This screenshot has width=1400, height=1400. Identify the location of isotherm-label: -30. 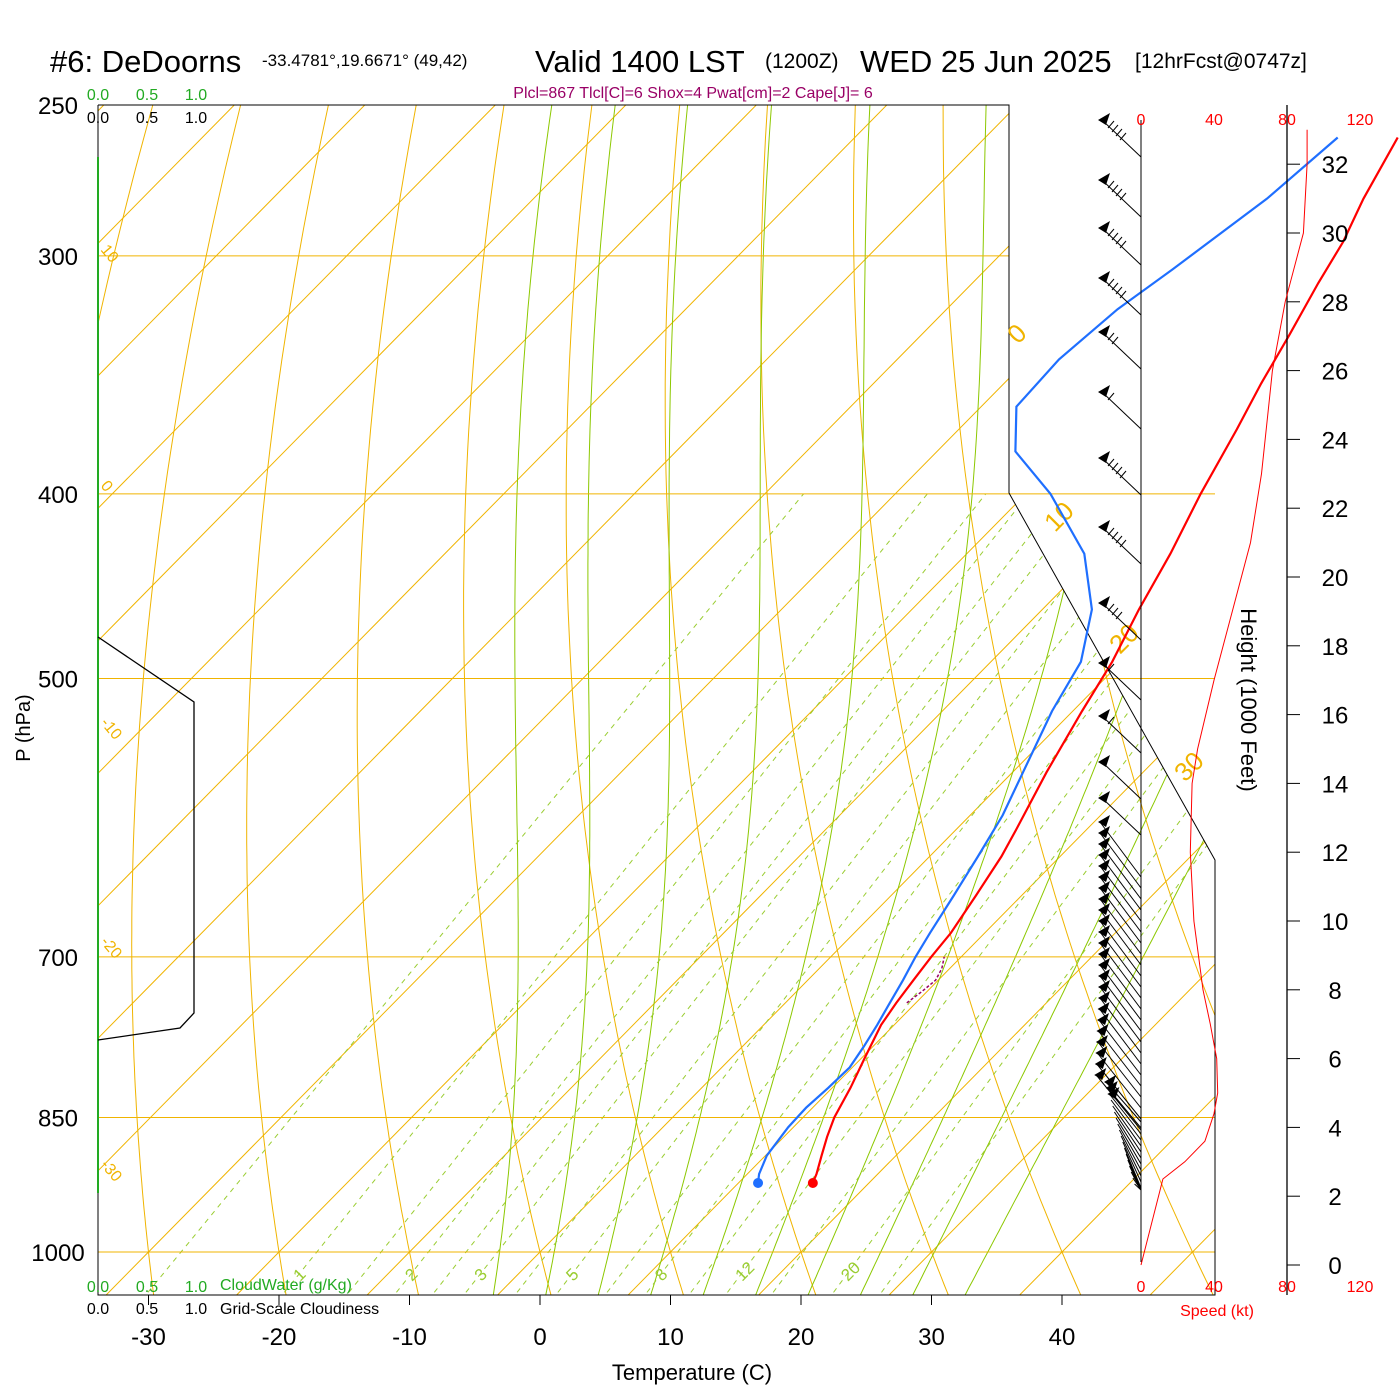
(111, 1171).